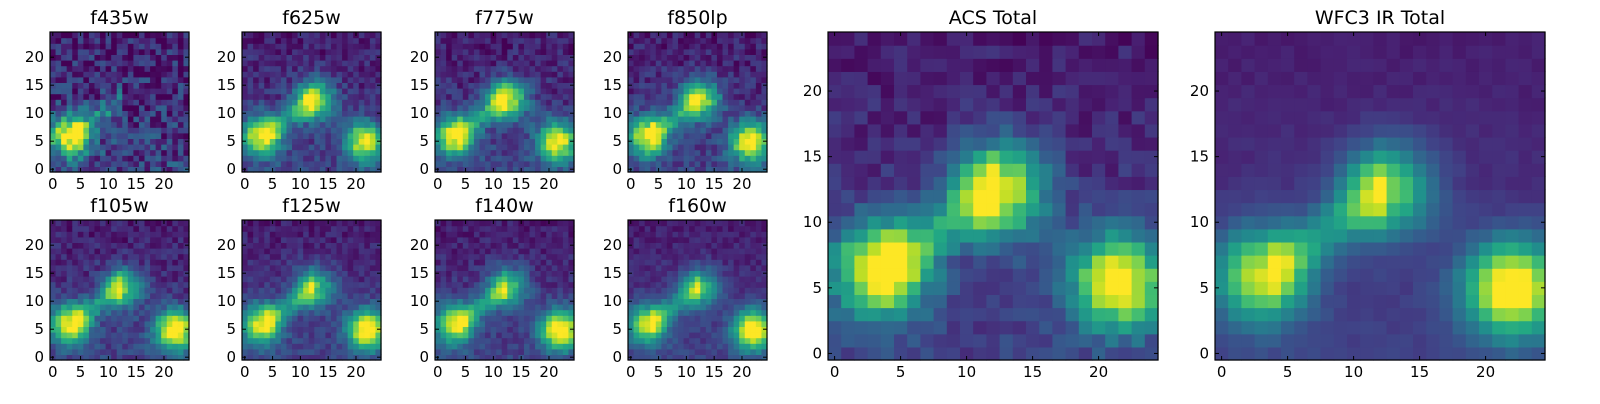 This screenshot has width=1600, height=404. Describe the element at coordinates (34, 245) in the screenshot. I see `y-tick-label: 20` at that location.